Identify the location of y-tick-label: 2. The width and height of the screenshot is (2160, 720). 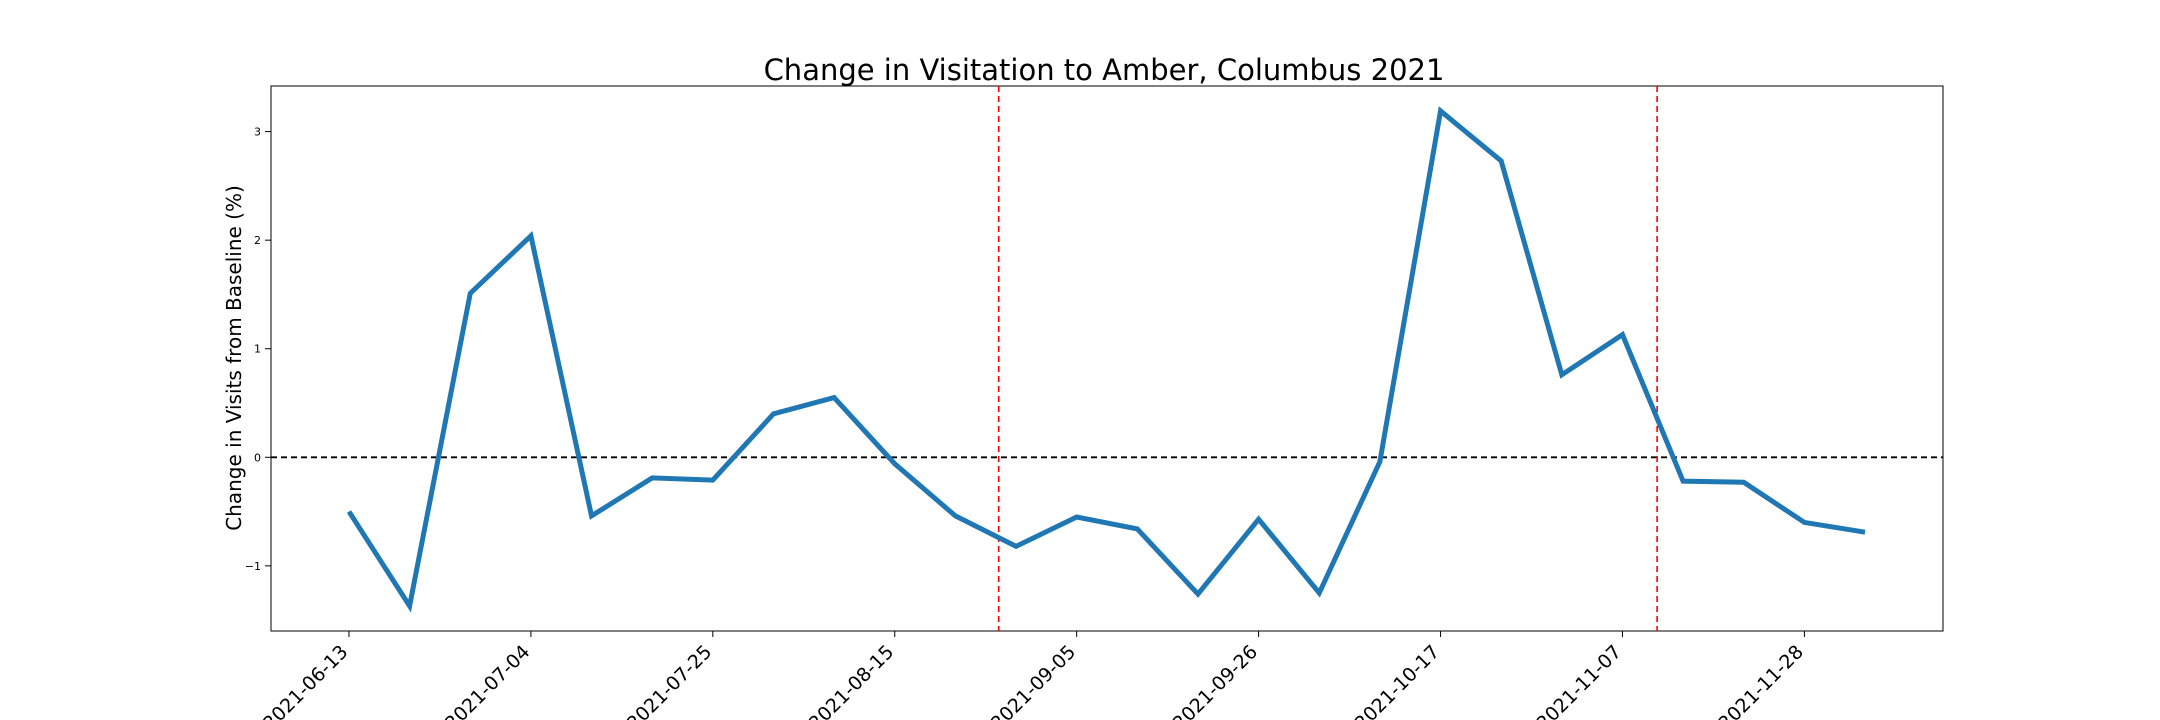
(257, 240).